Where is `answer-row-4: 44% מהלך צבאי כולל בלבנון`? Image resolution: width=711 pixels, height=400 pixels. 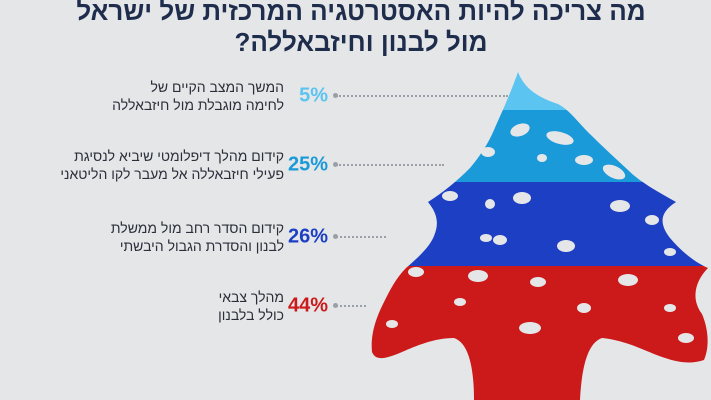
answer-row-4: 44% מהלך צבאי כולל בלבנון is located at coordinates (205, 306).